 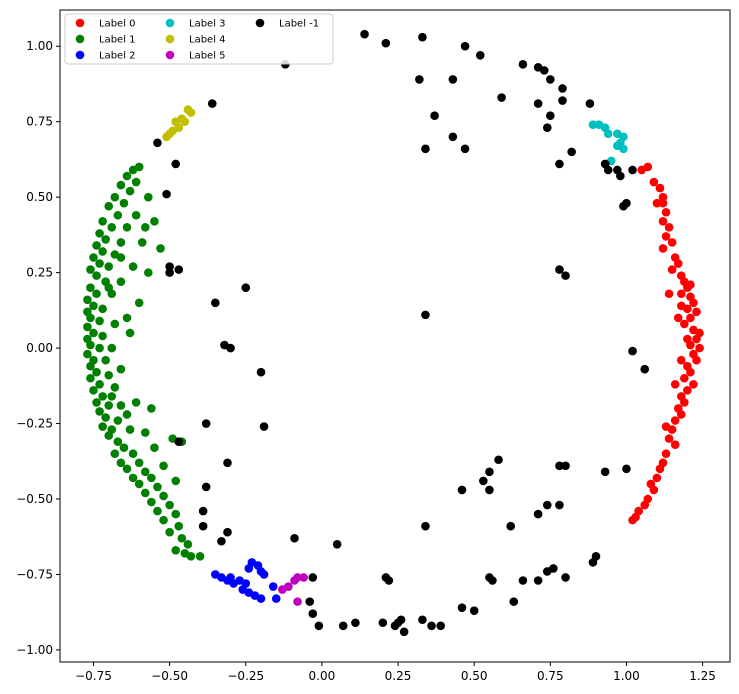 What do you see at coordinates (299, 24) in the screenshot?
I see `legend-label: Label -1` at bounding box center [299, 24].